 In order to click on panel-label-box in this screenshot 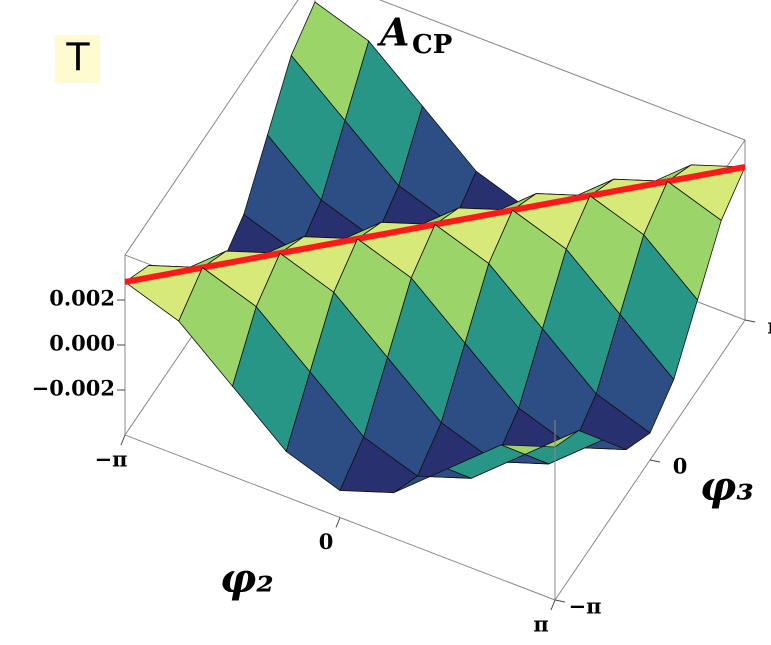, I will do `click(77, 59)`.